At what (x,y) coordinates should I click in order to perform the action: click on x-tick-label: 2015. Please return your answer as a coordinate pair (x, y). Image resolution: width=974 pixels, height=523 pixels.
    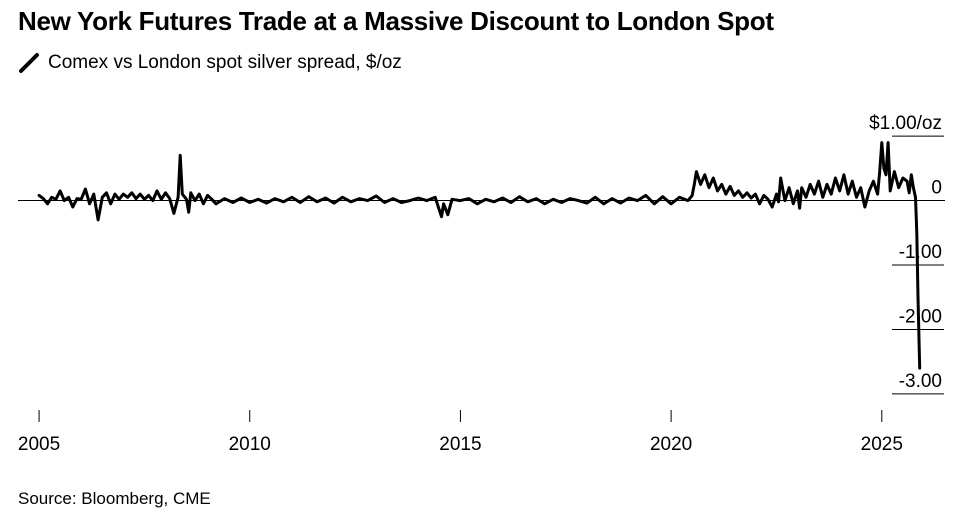
    Looking at the image, I should click on (460, 444).